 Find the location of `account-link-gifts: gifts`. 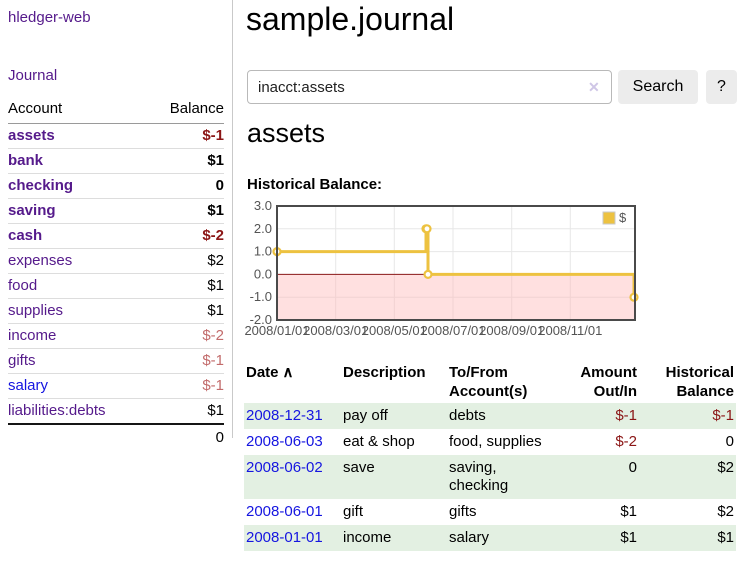

account-link-gifts: gifts is located at coordinates (22, 360).